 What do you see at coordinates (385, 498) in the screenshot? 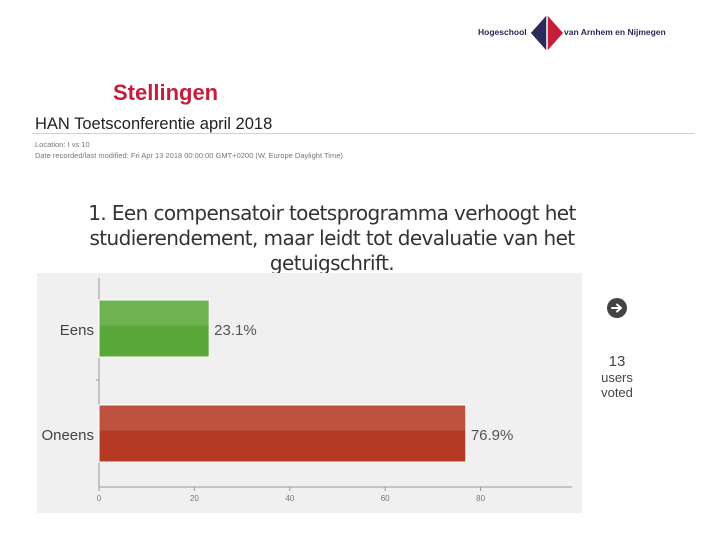
I see `x-tick-label-60: 60` at bounding box center [385, 498].